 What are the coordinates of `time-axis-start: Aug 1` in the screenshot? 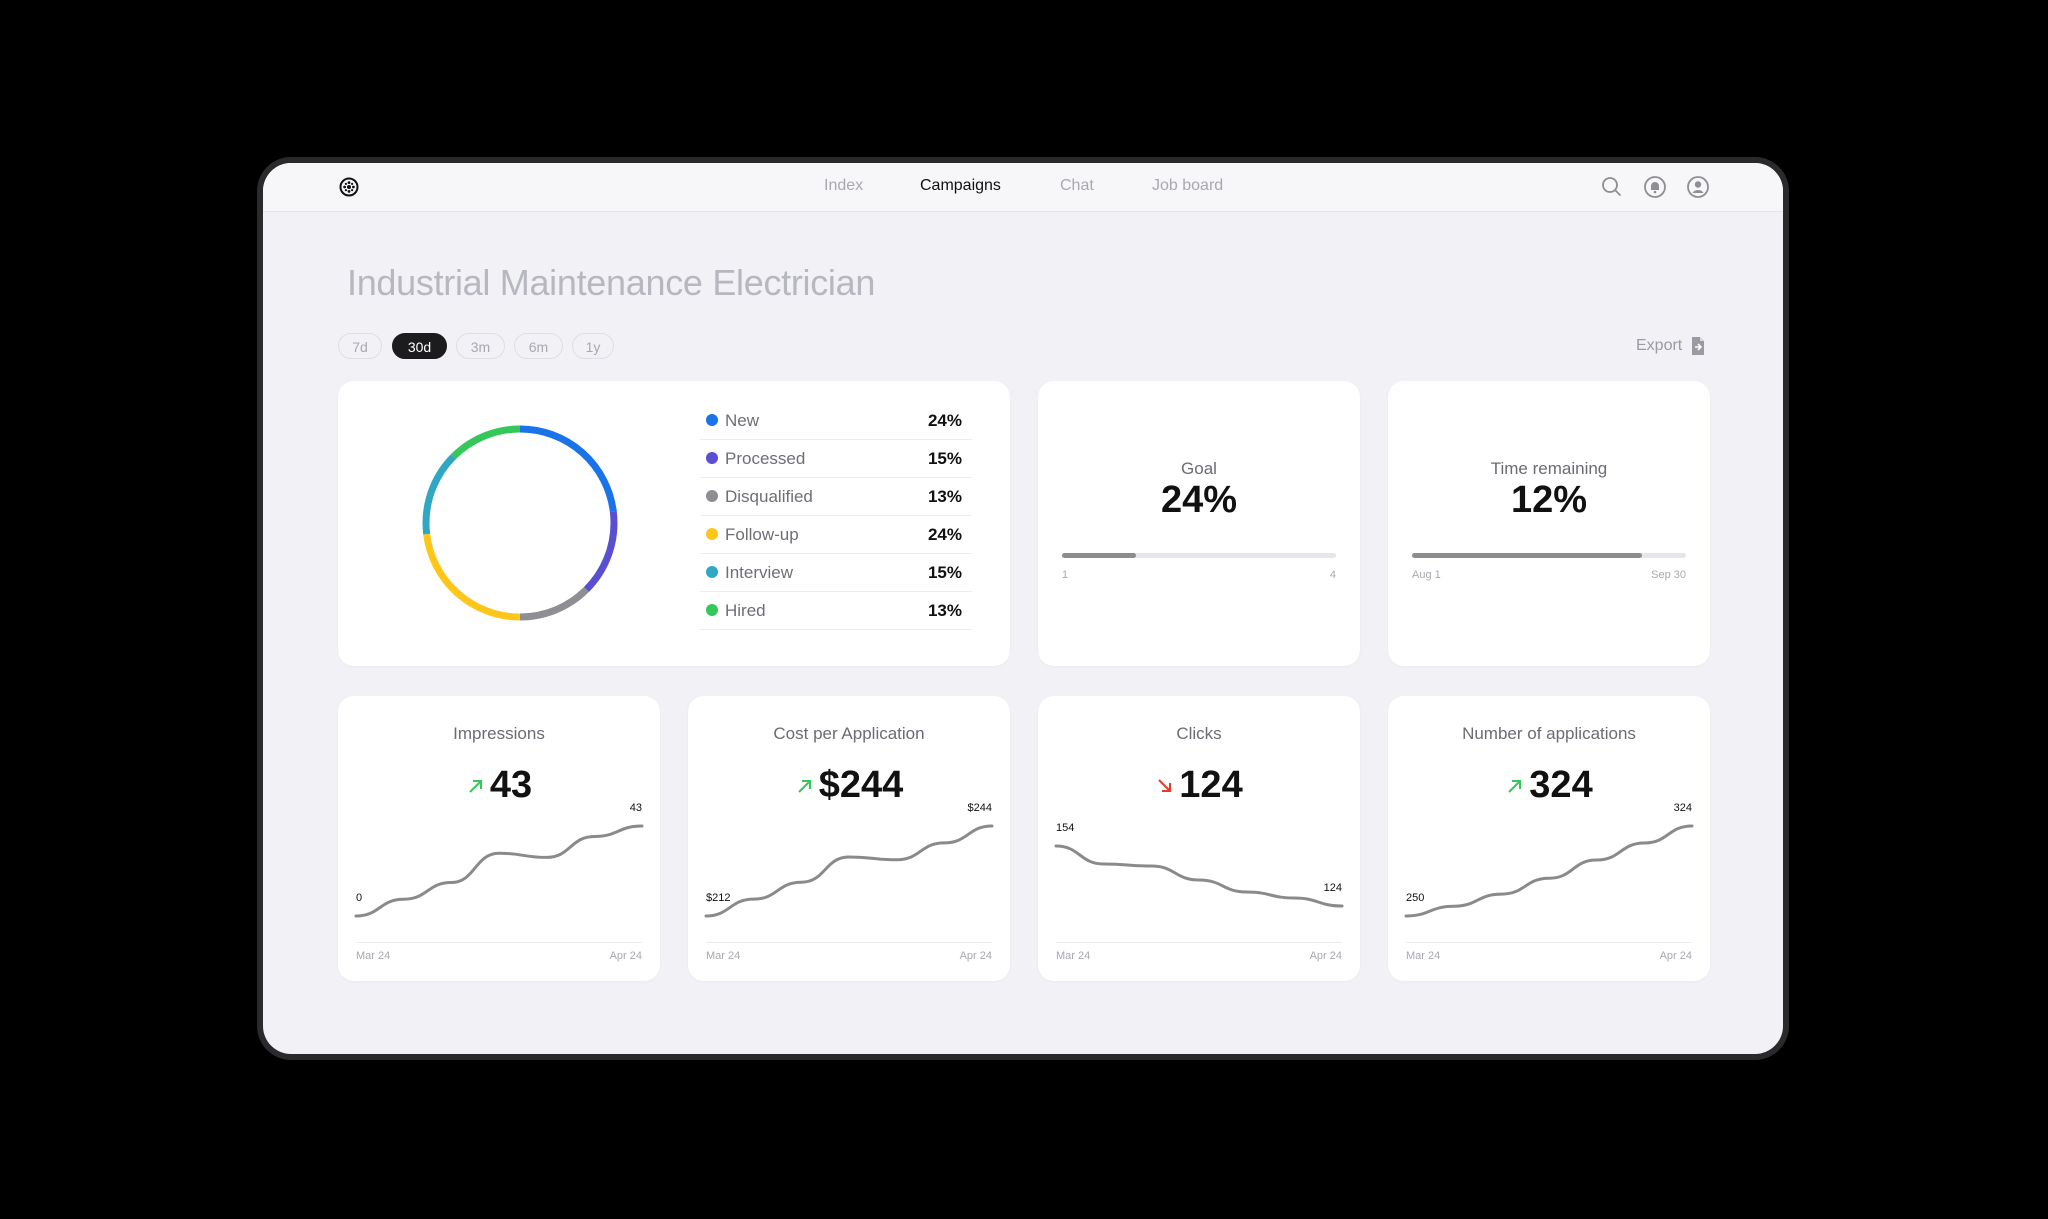 It's located at (1426, 575).